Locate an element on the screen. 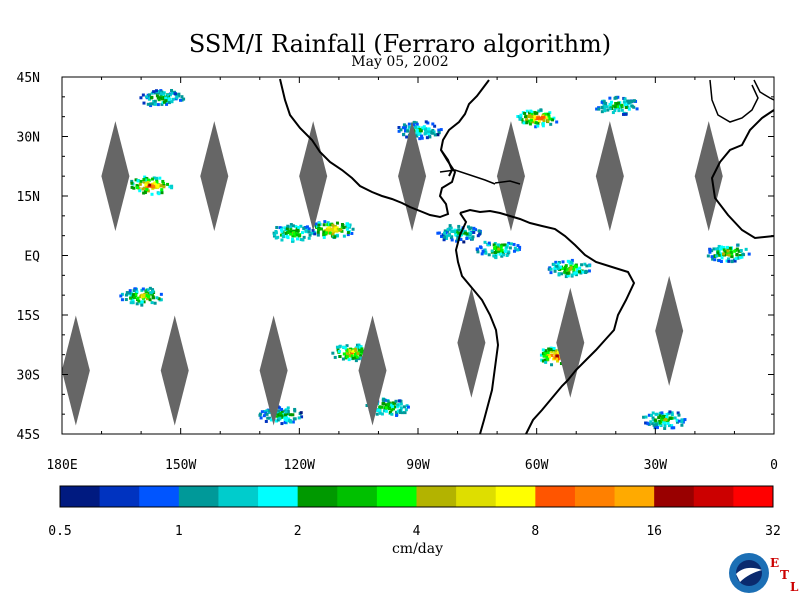 The width and height of the screenshot is (800, 600). colorbar is located at coordinates (416, 496).